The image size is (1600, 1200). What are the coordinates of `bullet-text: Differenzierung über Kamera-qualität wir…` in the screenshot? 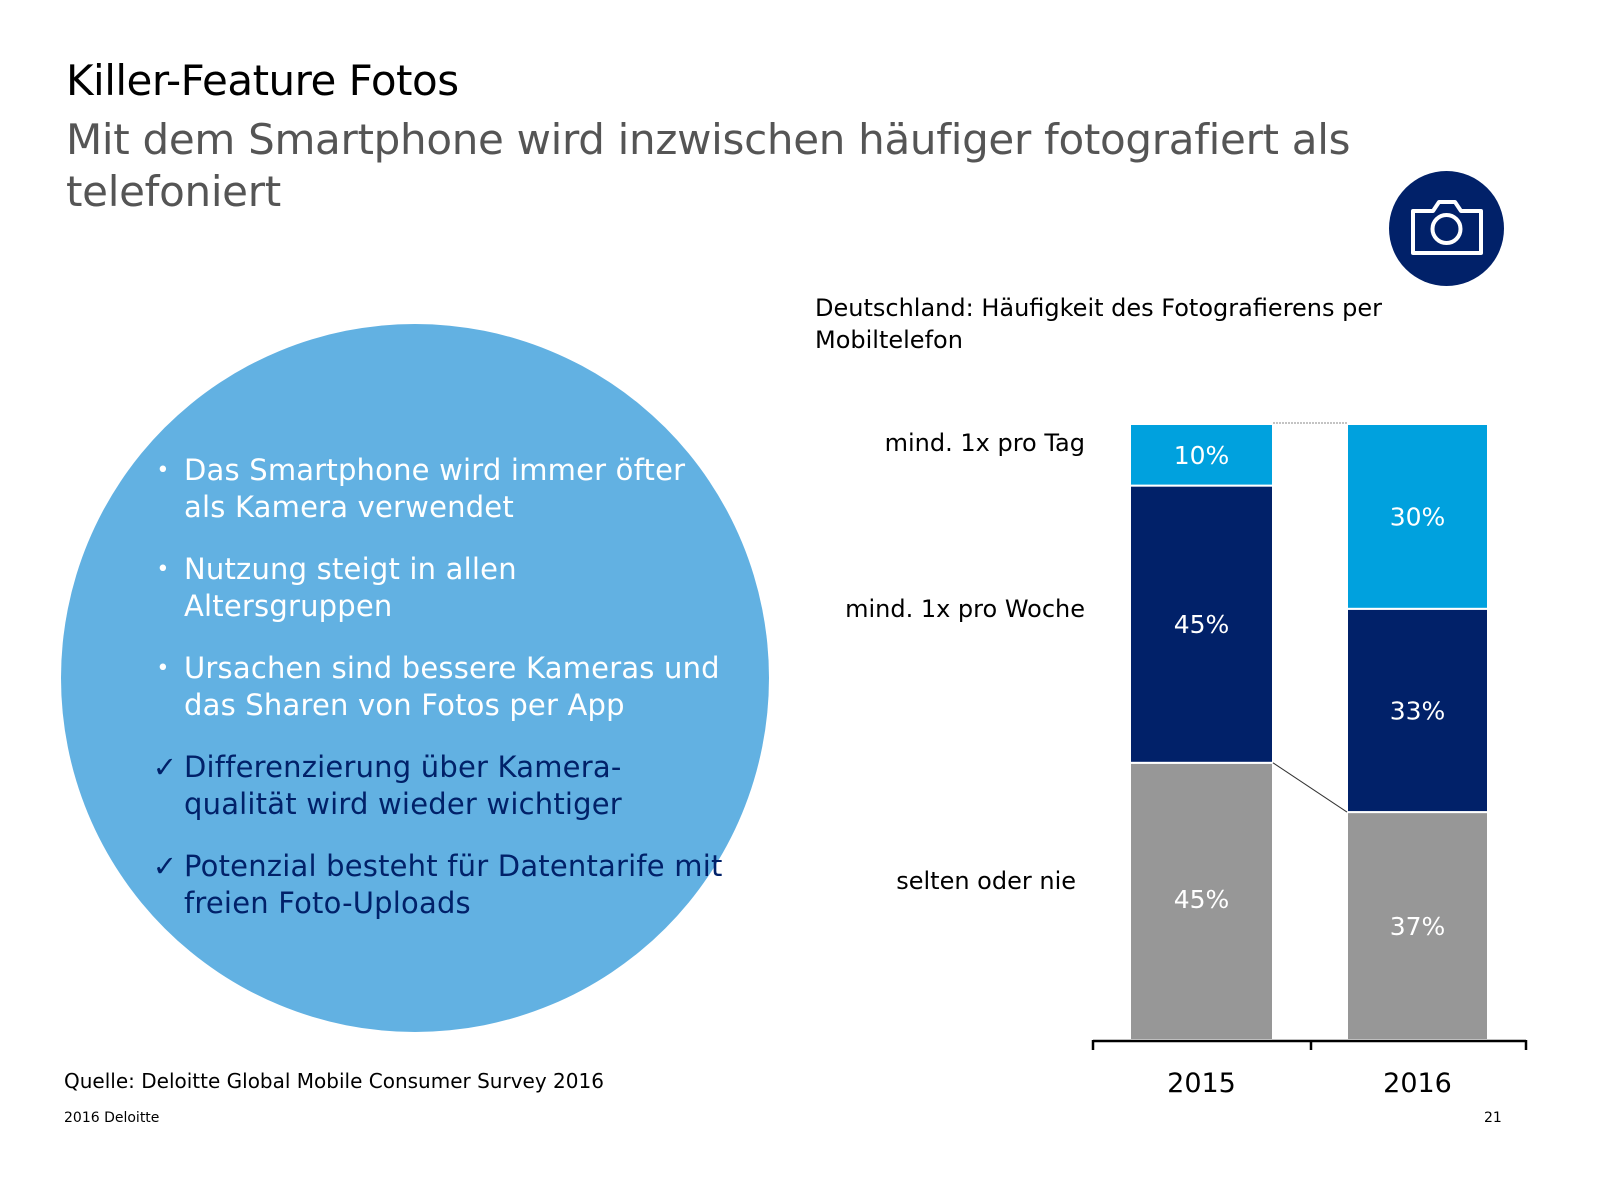 It's located at (403, 785).